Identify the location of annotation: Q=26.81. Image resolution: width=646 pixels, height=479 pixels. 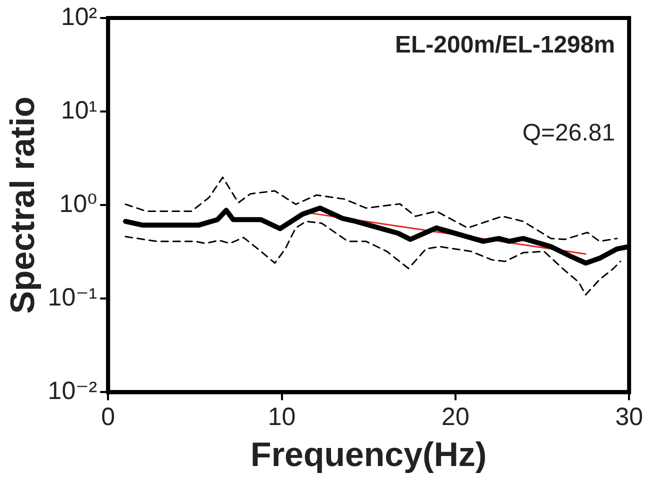
(569, 133).